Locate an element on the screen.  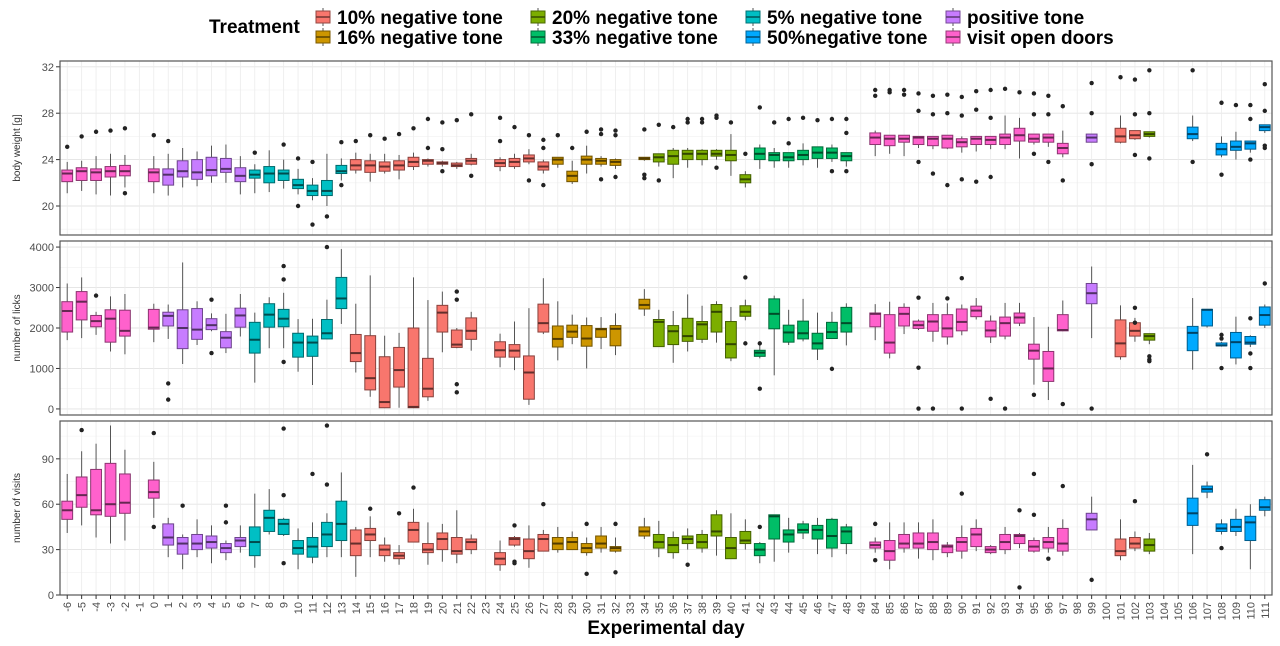
legend-label: 50%negative tone is located at coordinates (847, 38).